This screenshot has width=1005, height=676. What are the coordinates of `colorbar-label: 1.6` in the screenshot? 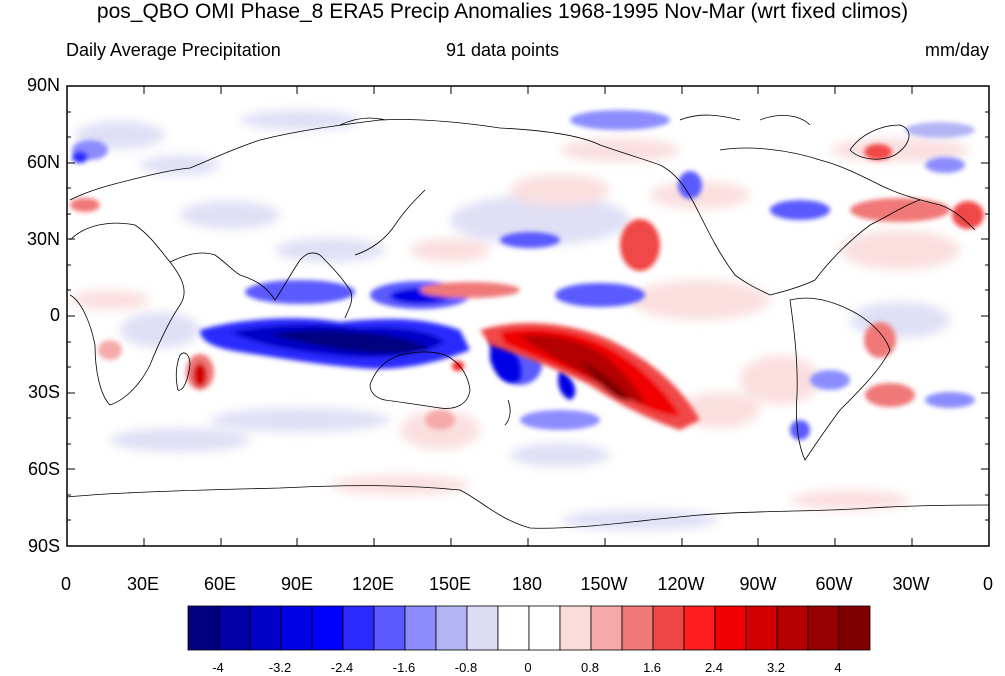 It's located at (652, 667).